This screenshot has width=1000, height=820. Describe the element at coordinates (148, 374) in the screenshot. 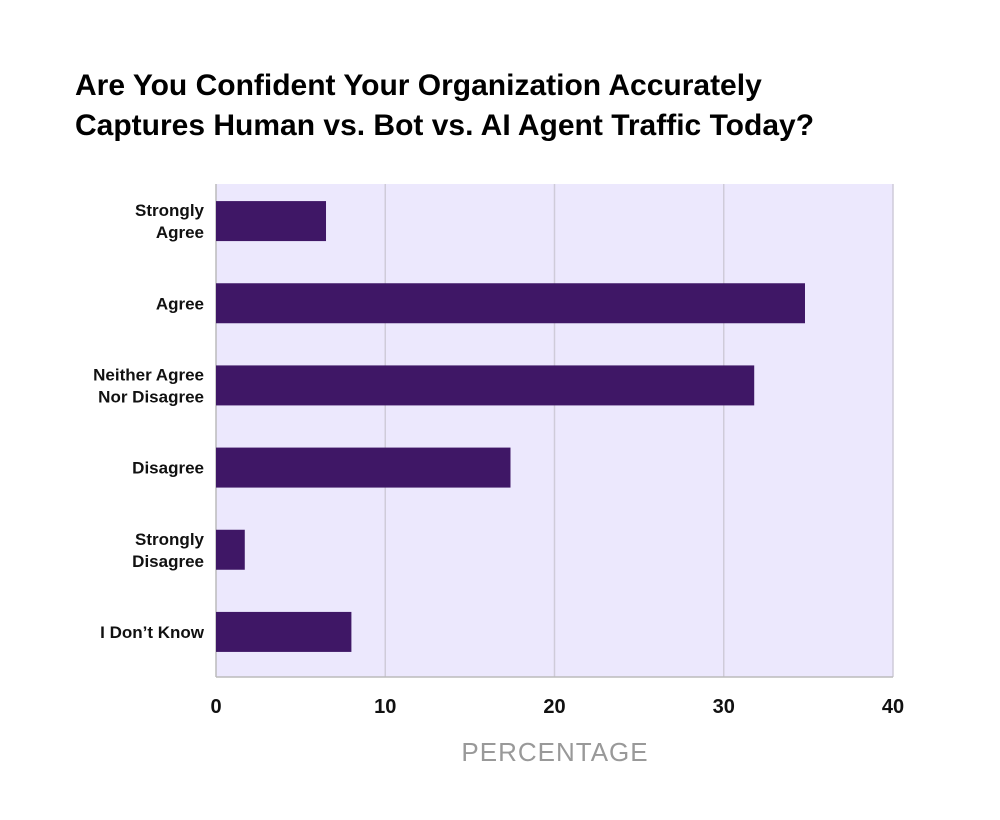

I see `category-label: Neither Agree` at that location.